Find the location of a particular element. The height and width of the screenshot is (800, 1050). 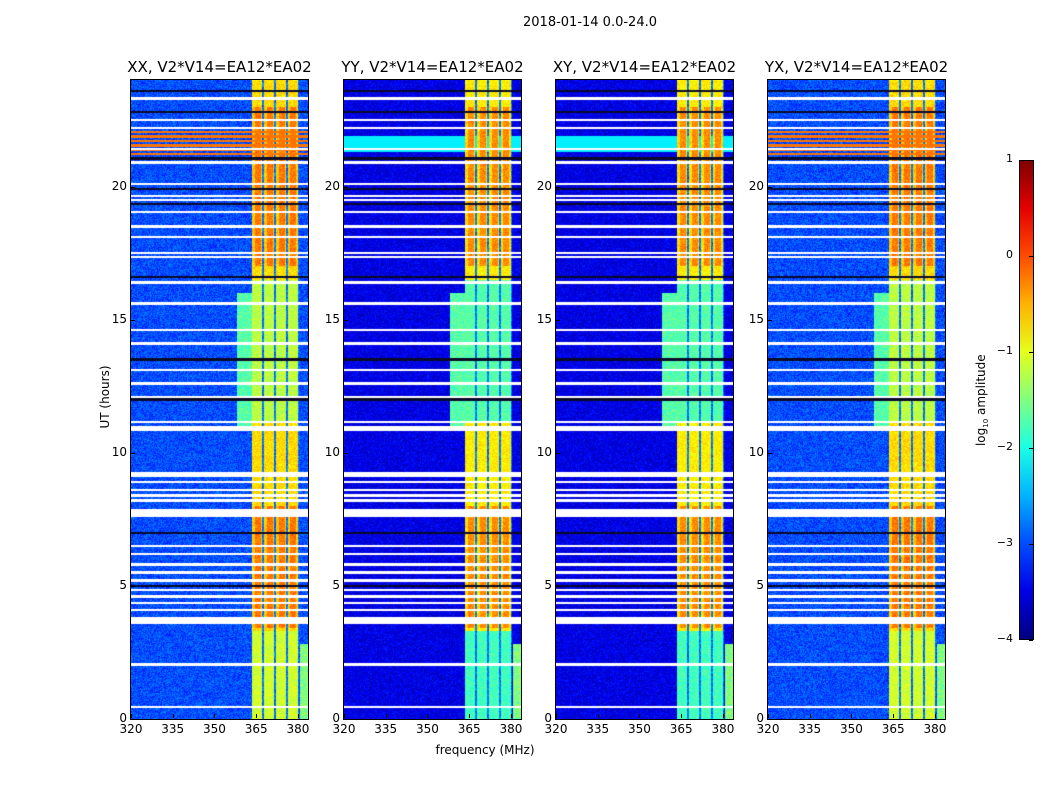

panel-title: YX, V2*V14=EA12*EA02 is located at coordinates (856, 67).